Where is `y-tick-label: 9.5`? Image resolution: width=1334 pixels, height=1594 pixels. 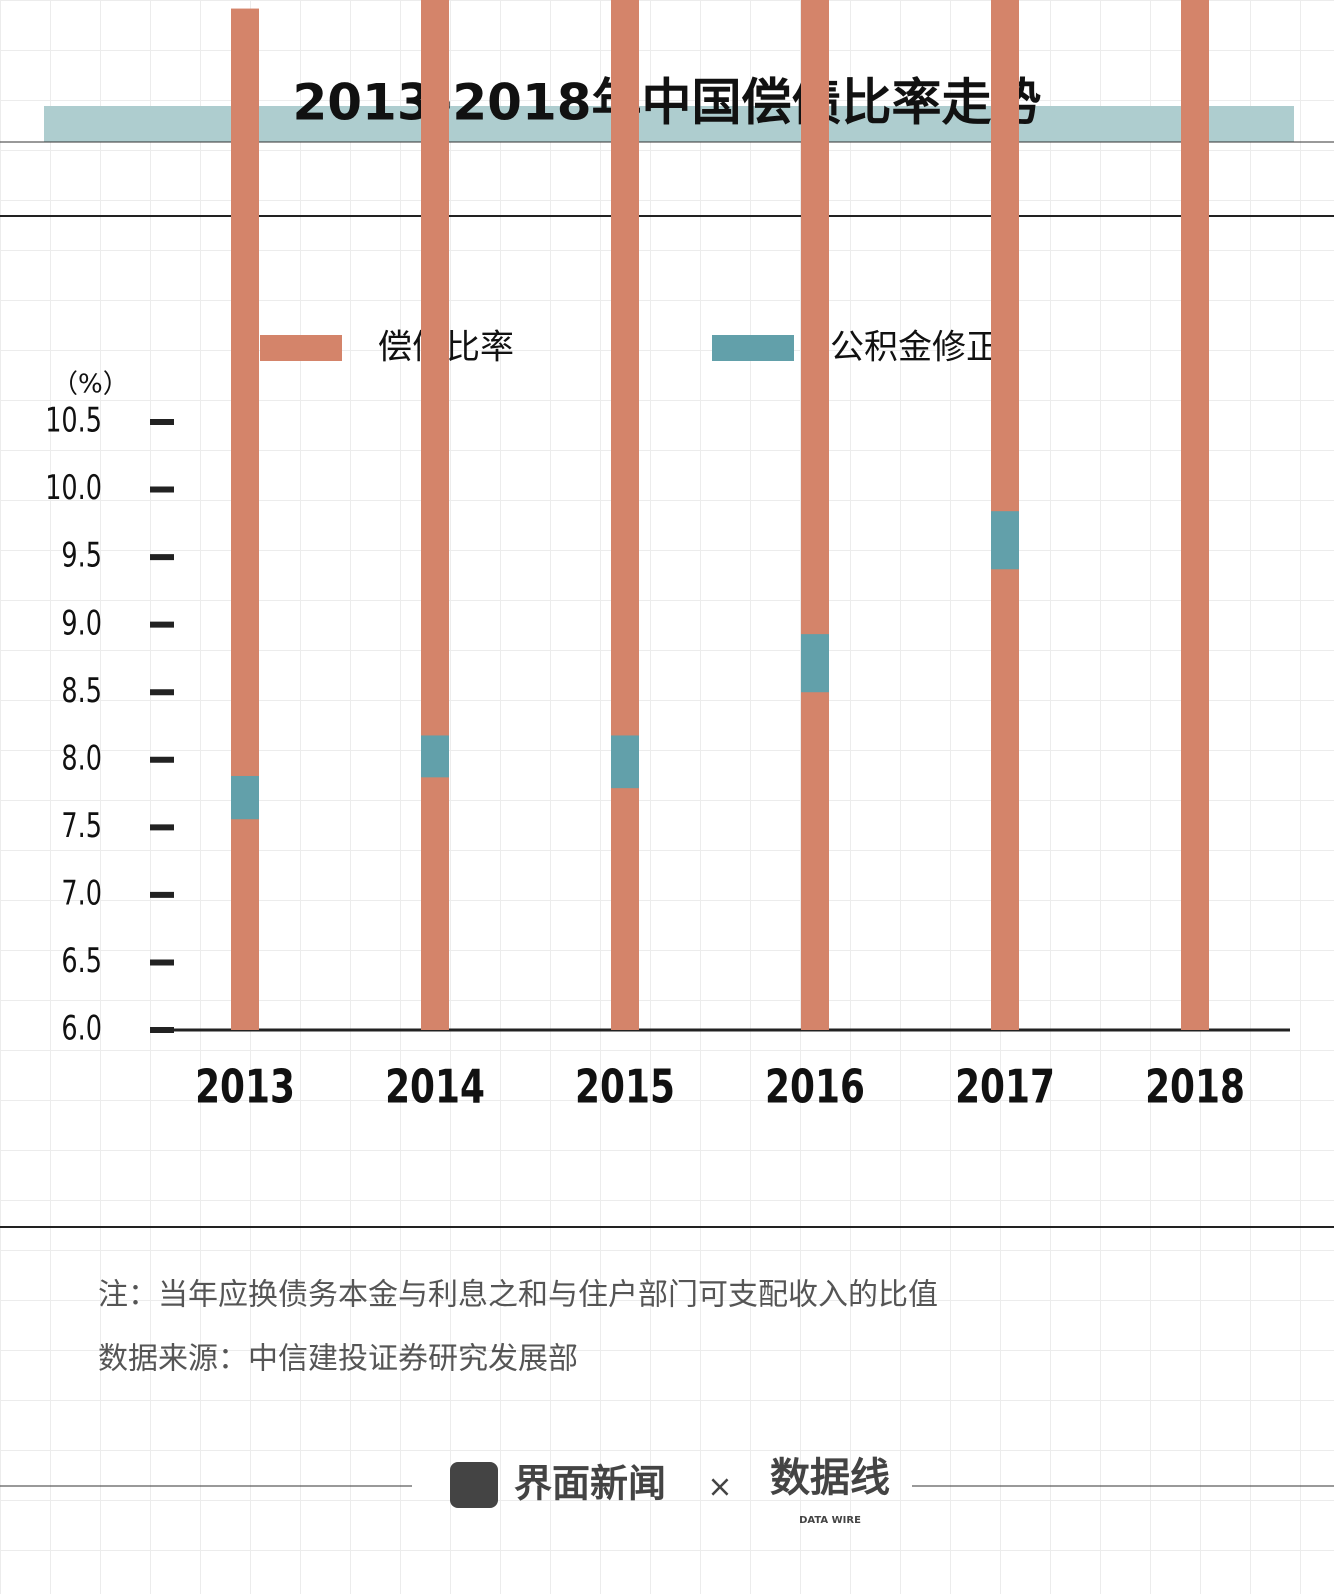
y-tick-label: 9.5 is located at coordinates (81, 556).